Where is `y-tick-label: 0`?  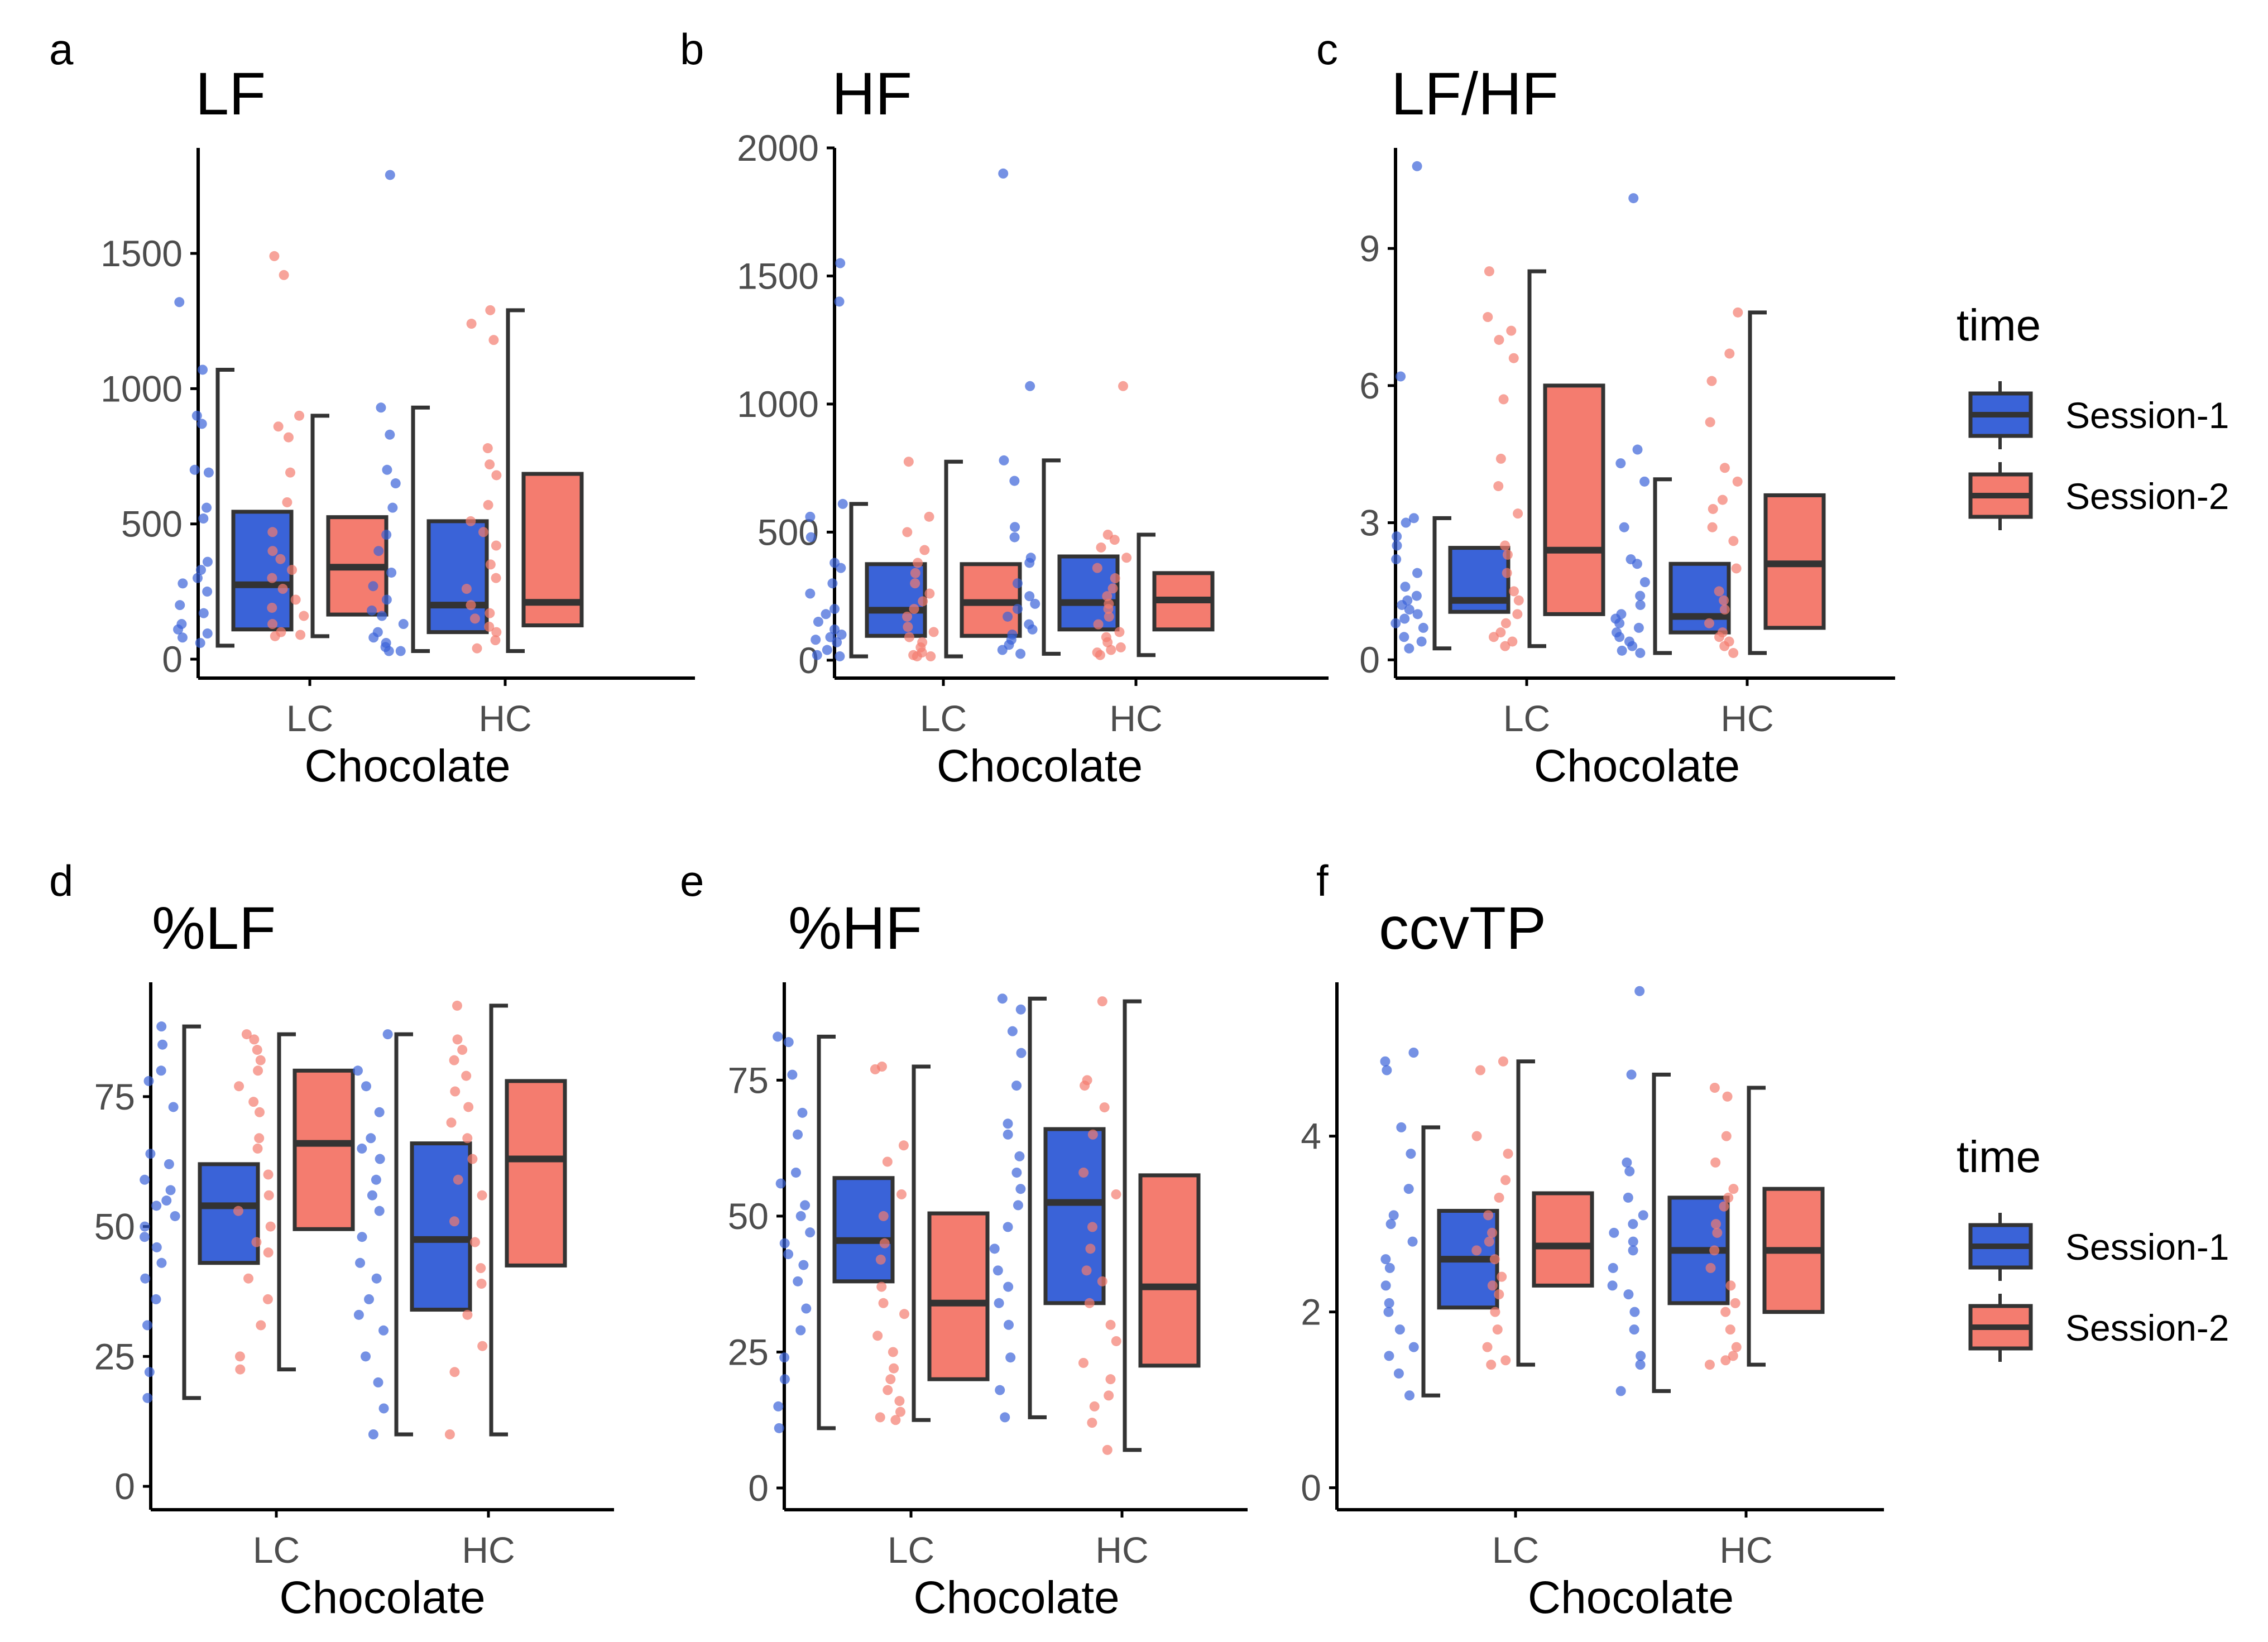
y-tick-label: 0 is located at coordinates (1369, 659).